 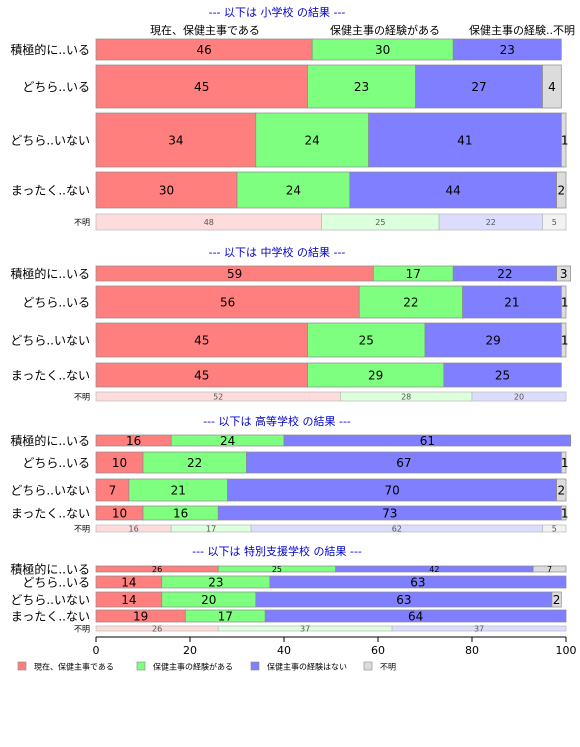 What do you see at coordinates (227, 303) in the screenshot?
I see `data-label: 56` at bounding box center [227, 303].